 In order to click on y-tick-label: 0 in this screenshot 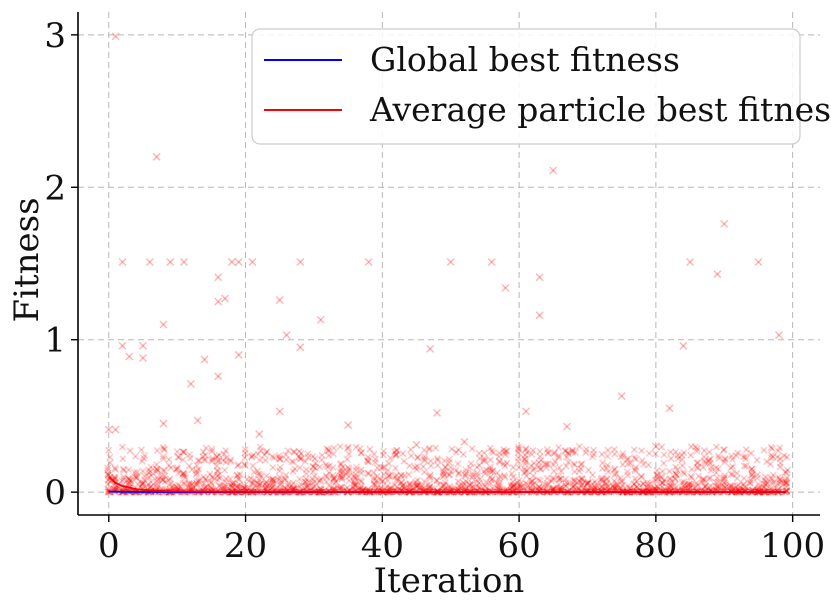, I will do `click(55, 493)`.